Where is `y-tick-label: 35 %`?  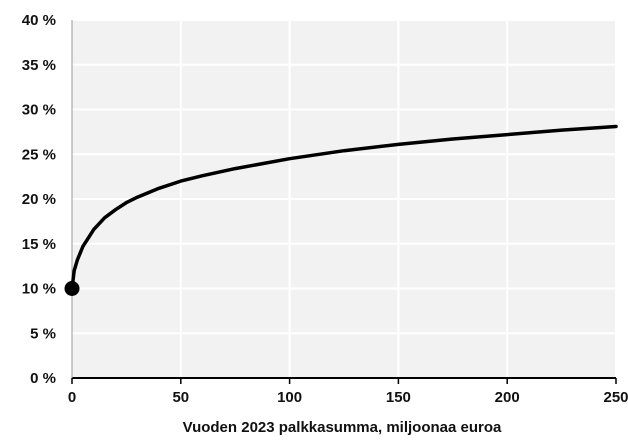
y-tick-label: 35 % is located at coordinates (39, 65).